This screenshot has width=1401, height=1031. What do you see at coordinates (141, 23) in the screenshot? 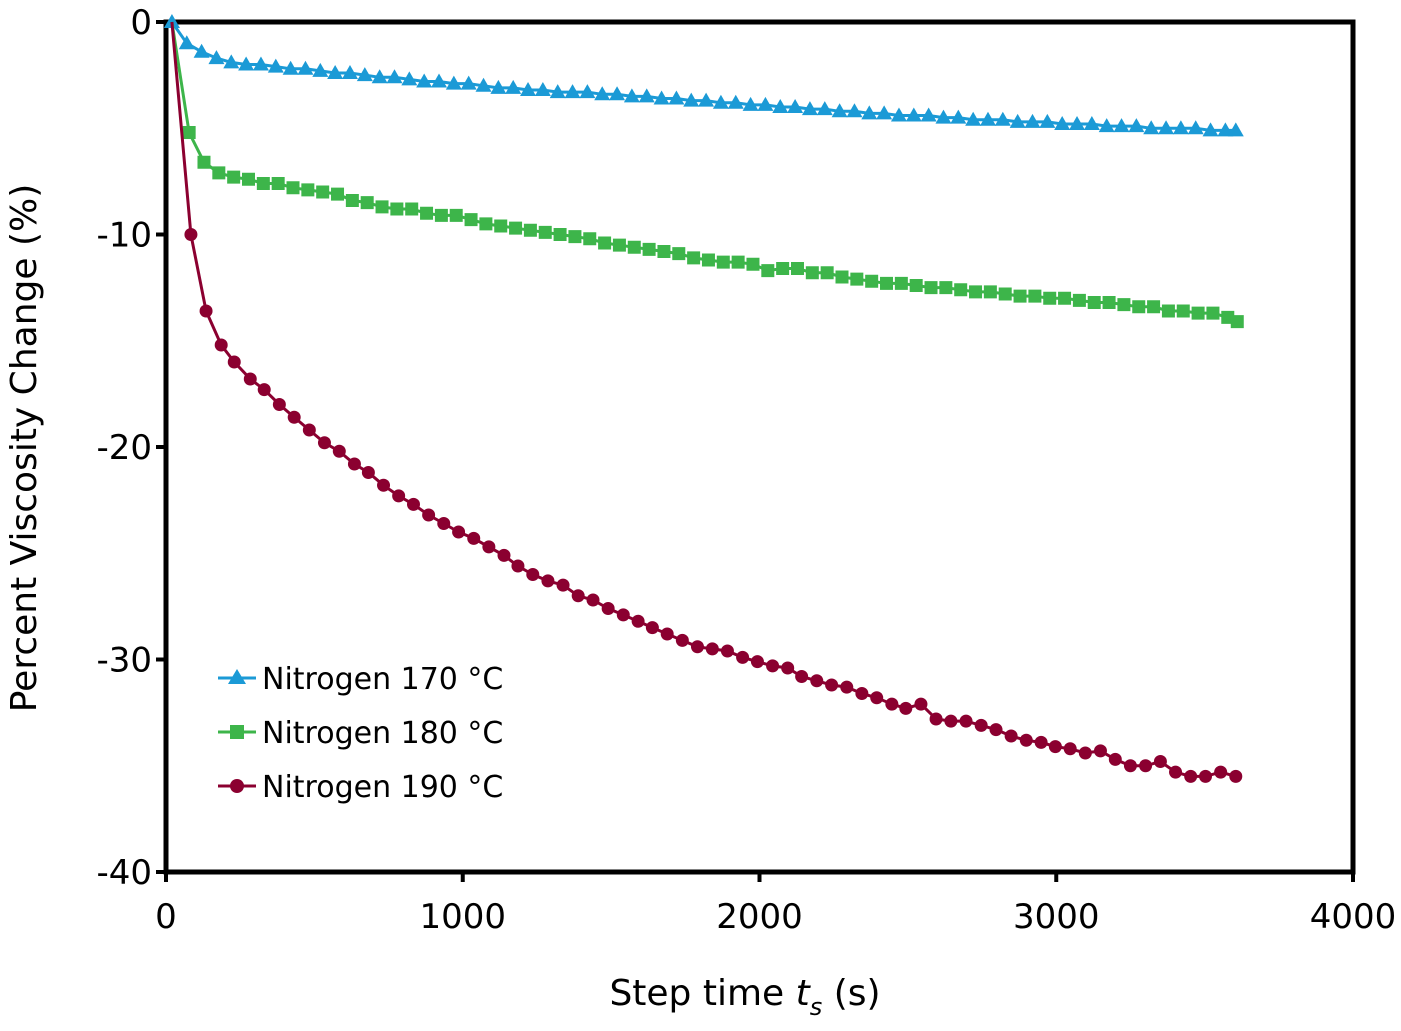
I see `y-tick-label: 0` at bounding box center [141, 23].